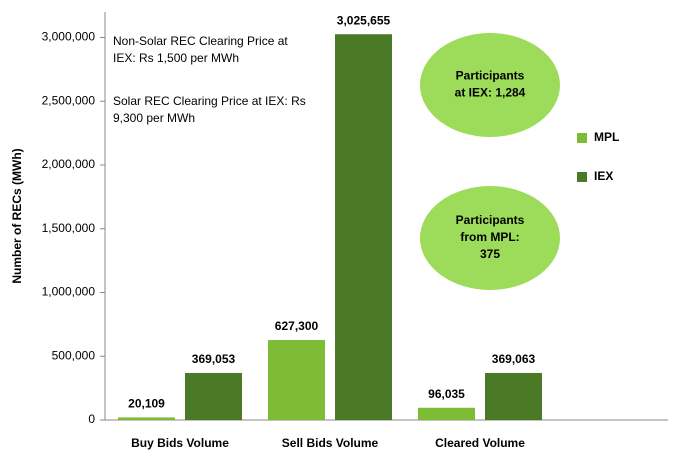  I want to click on callout-text: from MPL:, so click(489, 237).